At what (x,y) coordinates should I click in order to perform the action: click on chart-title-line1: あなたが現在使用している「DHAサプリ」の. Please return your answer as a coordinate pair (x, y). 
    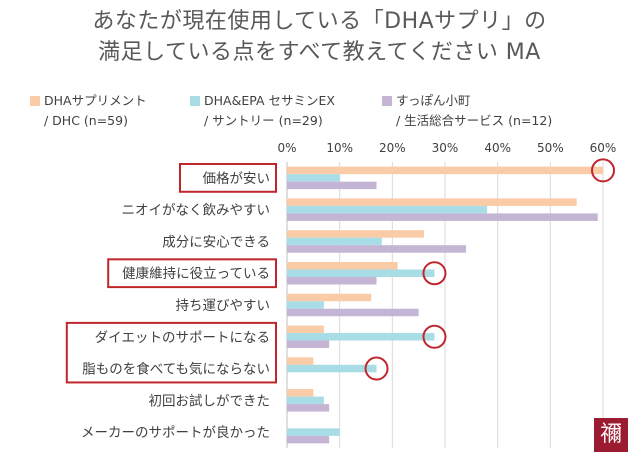
    Looking at the image, I should click on (319, 21).